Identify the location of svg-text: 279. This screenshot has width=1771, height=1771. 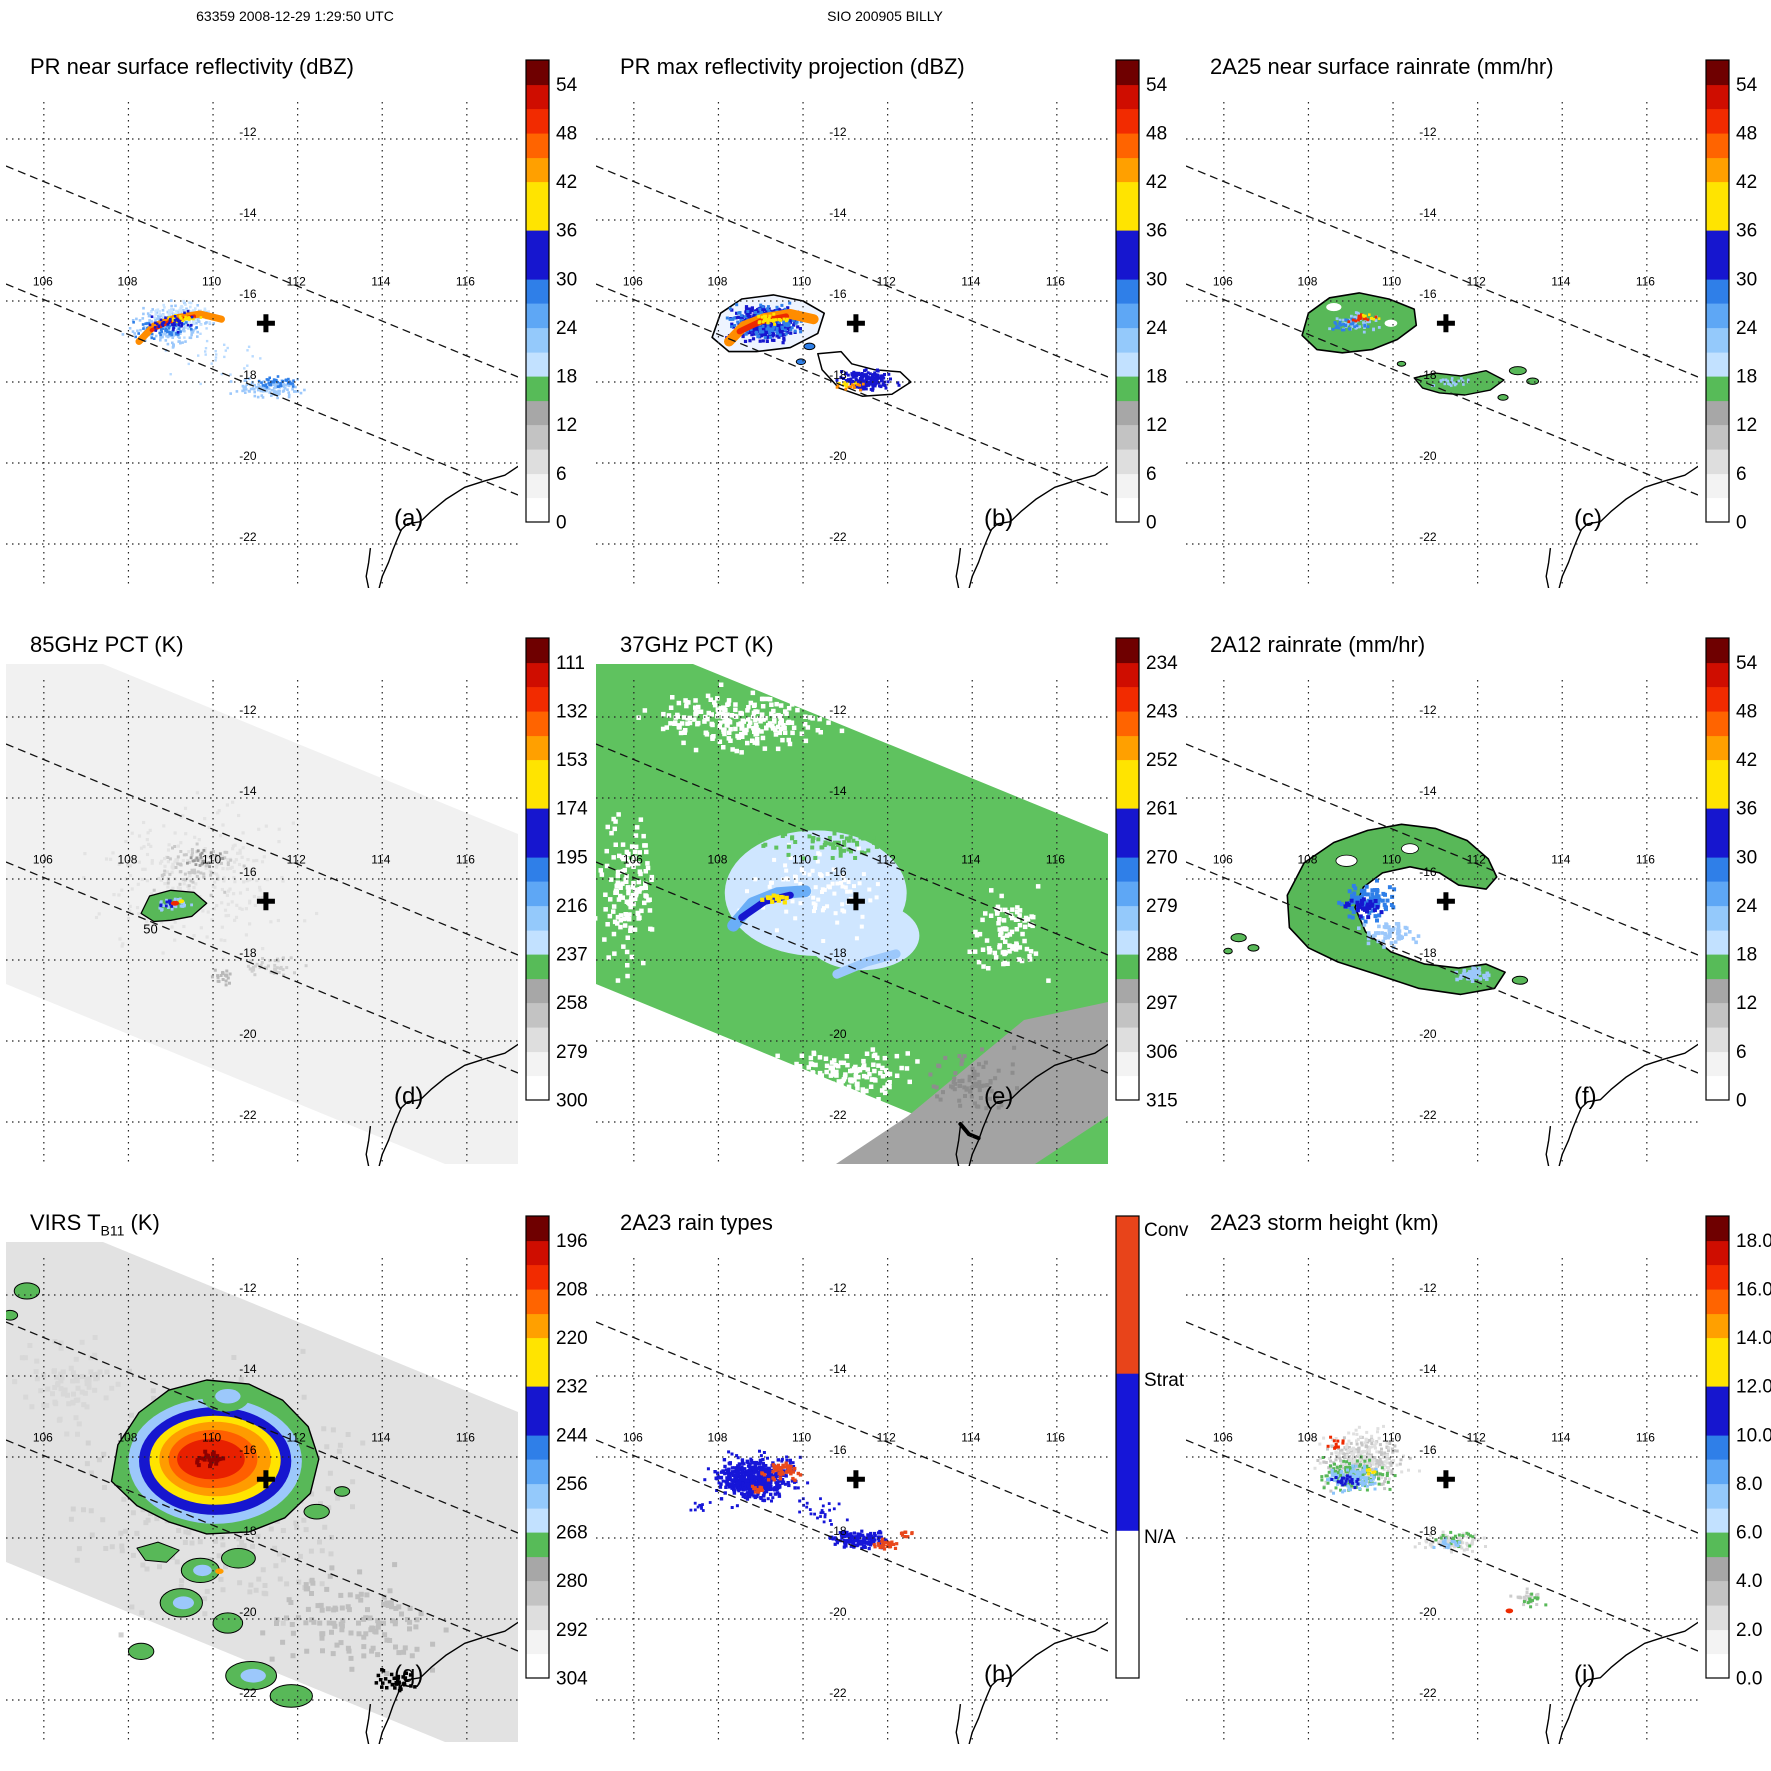
(1162, 906).